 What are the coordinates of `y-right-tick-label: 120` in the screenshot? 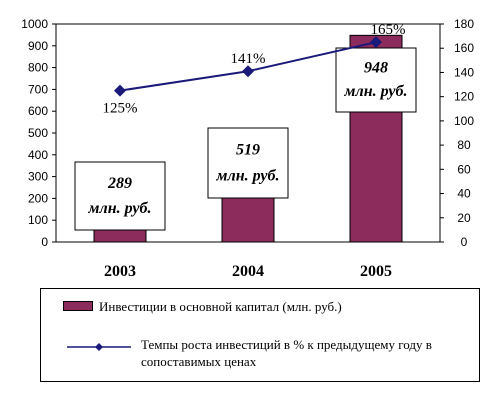 It's located at (464, 97).